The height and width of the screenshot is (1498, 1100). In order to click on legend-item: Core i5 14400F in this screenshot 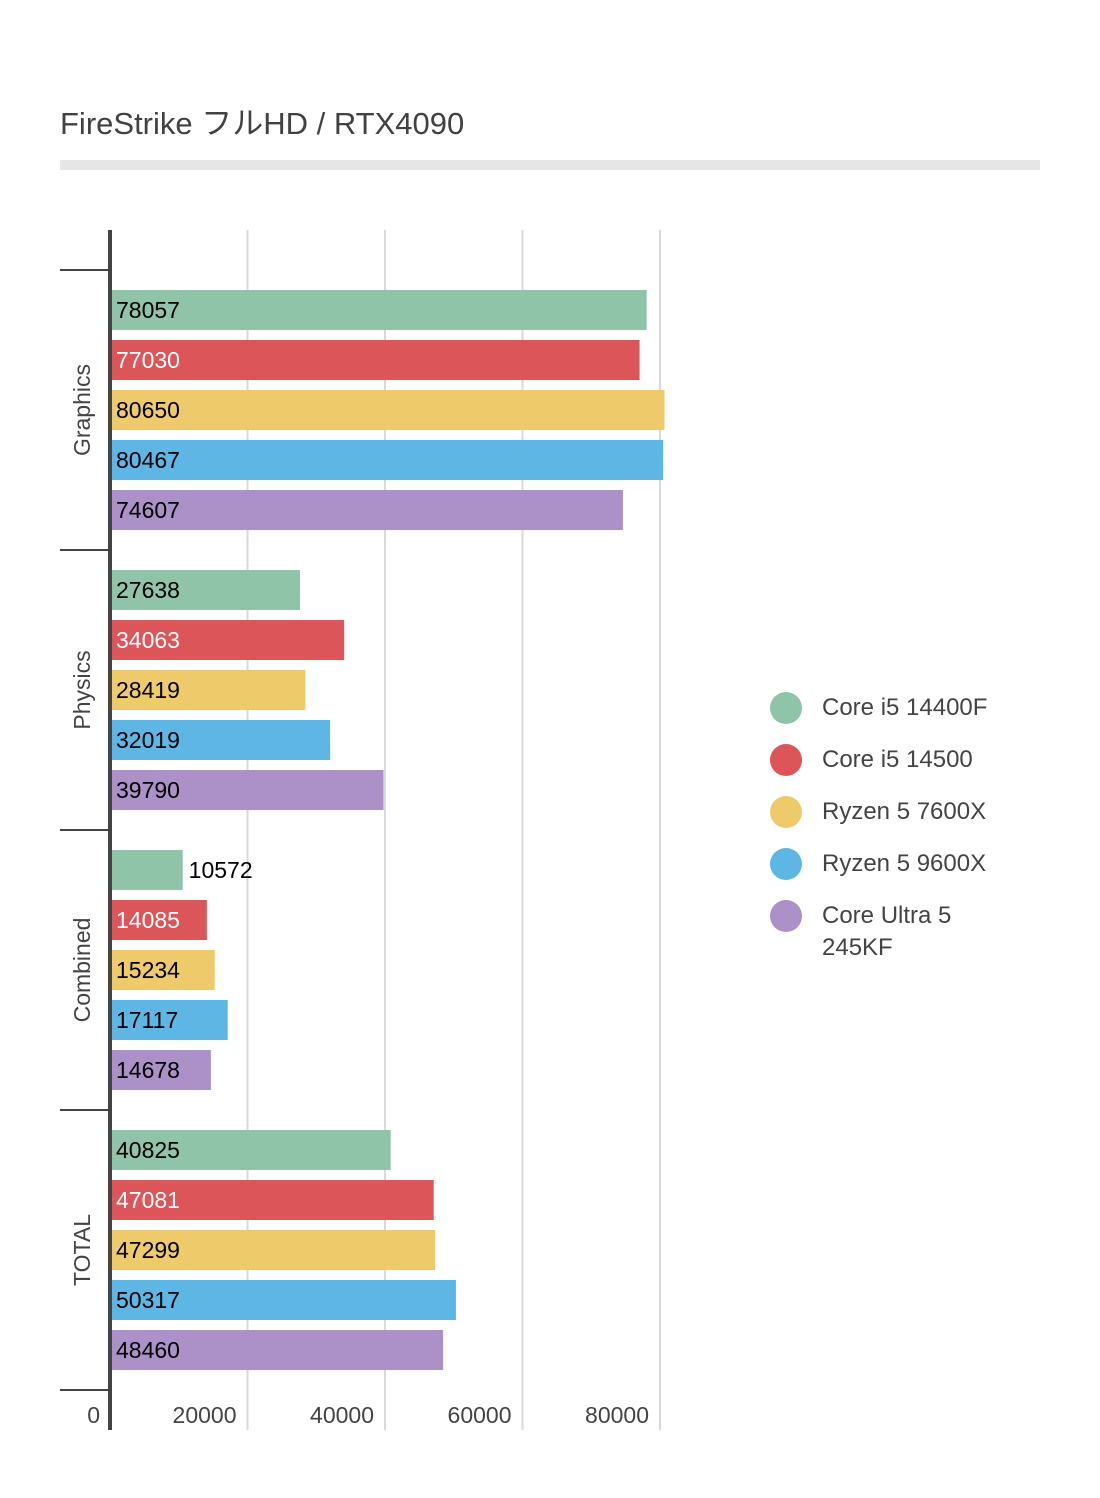, I will do `click(896, 708)`.